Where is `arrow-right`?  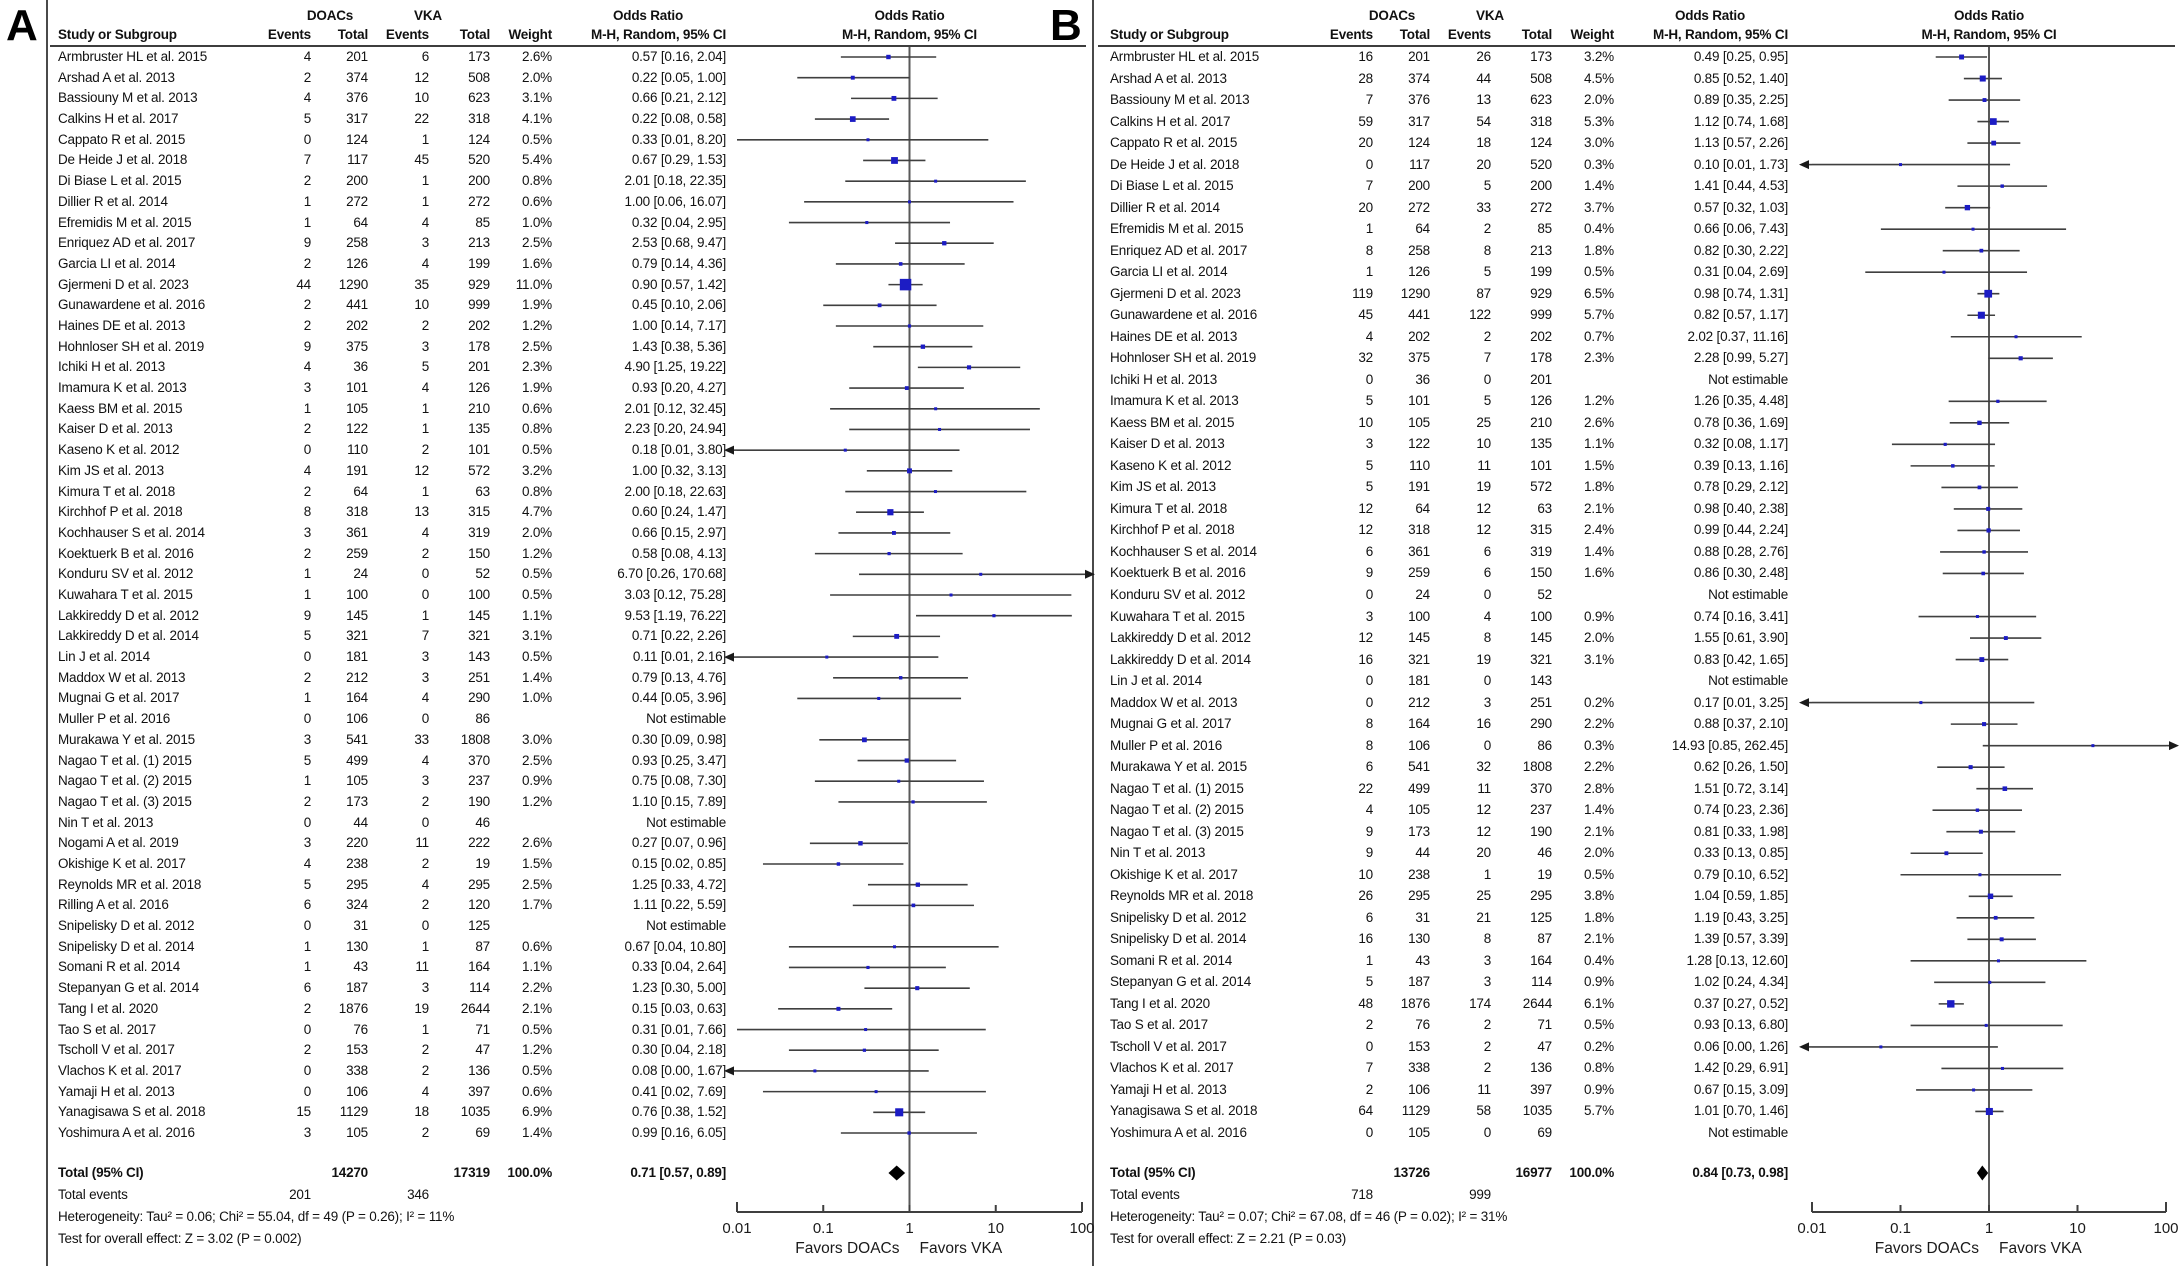
arrow-right is located at coordinates (2174, 746).